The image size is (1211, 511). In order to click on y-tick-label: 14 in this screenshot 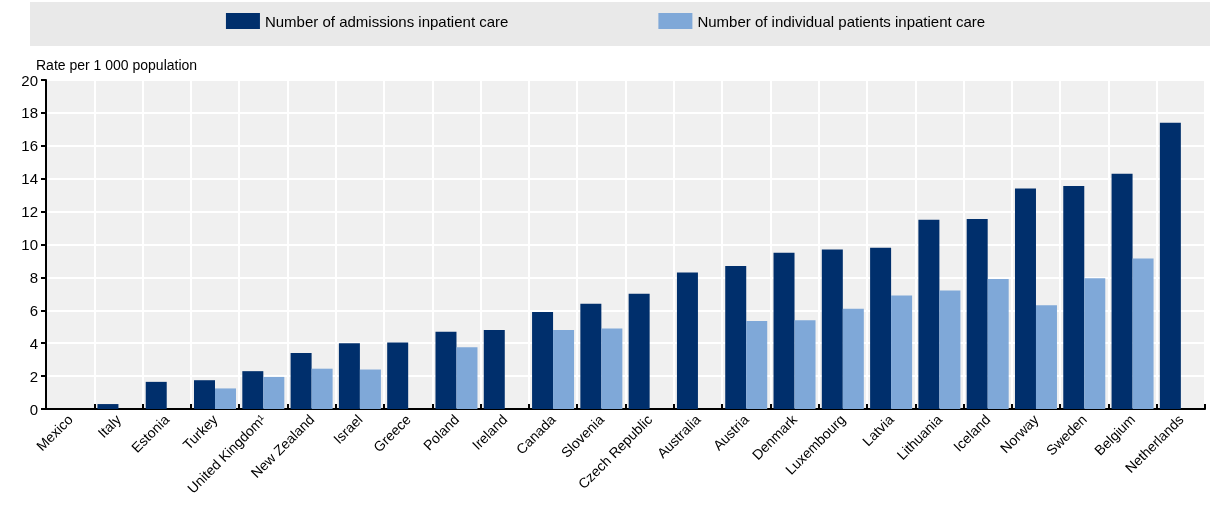, I will do `click(29, 179)`.